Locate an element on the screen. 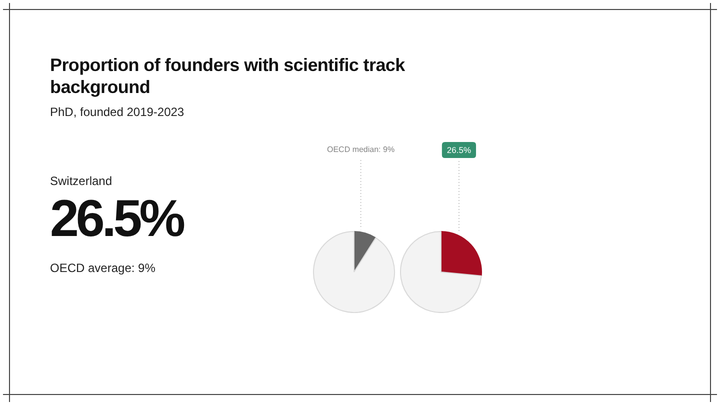 The image size is (720, 405). text: OECD median: 9% is located at coordinates (360, 149).